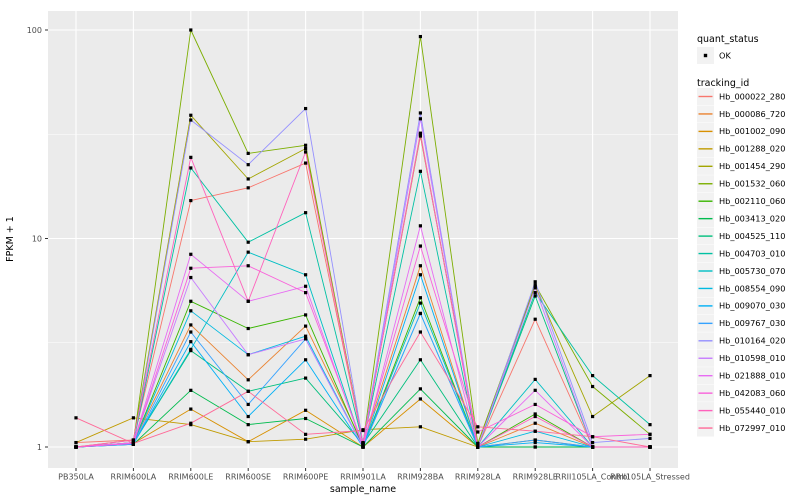  I want to click on x-tick-label: RRIM600PE, so click(306, 477).